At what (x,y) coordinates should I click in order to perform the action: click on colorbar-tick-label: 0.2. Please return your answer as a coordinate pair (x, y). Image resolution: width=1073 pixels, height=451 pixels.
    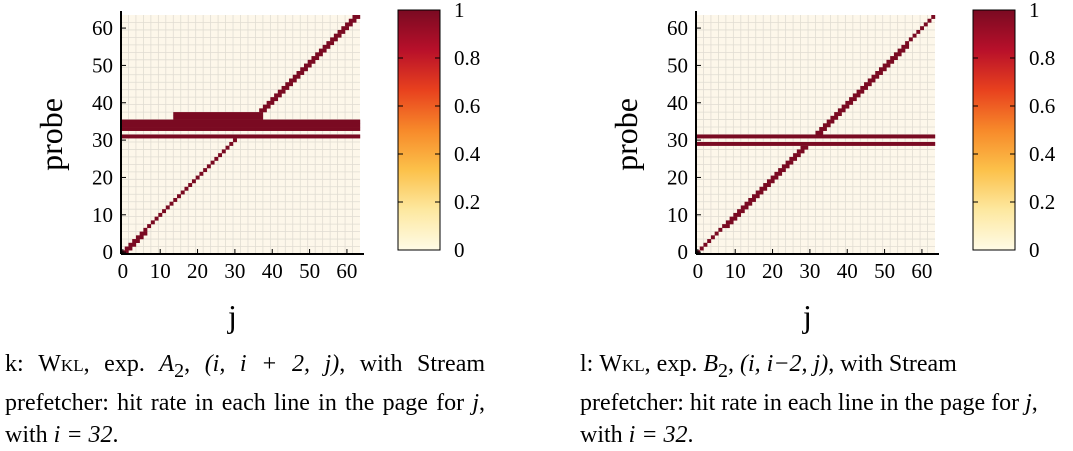
    Looking at the image, I should click on (467, 202).